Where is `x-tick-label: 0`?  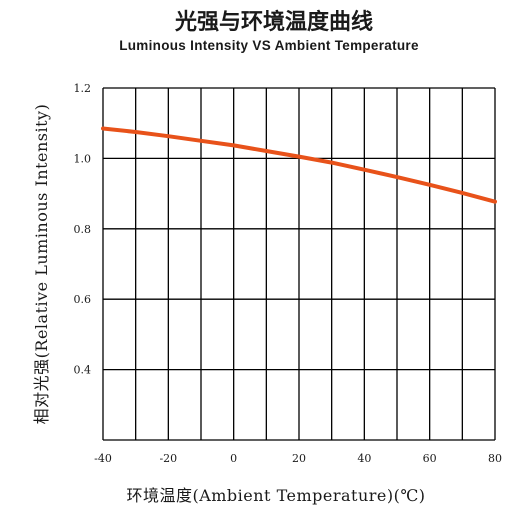
x-tick-label: 0 is located at coordinates (233, 458).